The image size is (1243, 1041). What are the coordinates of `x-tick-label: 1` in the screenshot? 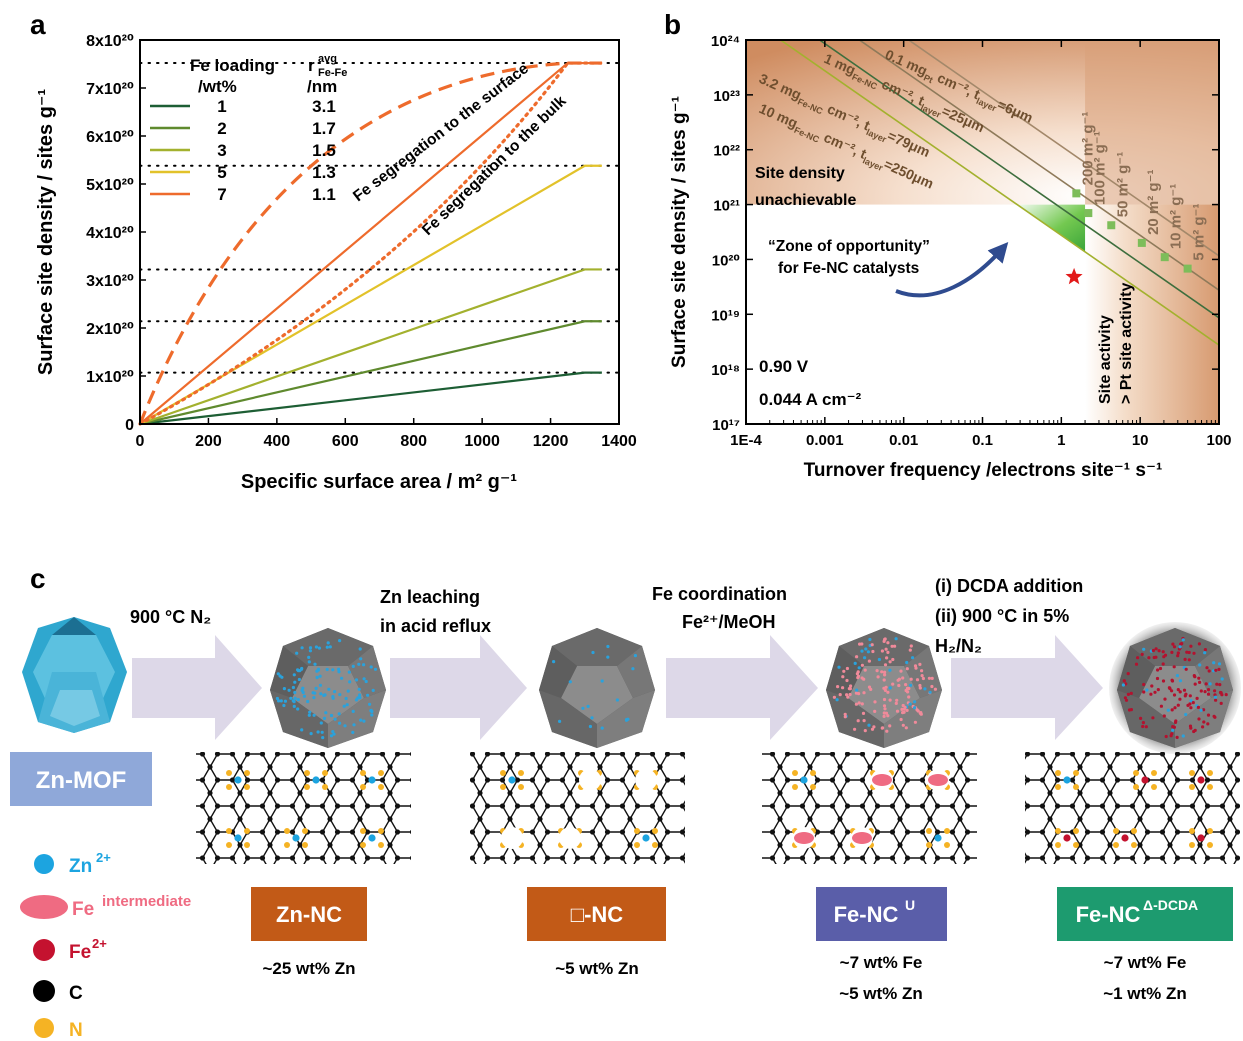 It's located at (1061, 440).